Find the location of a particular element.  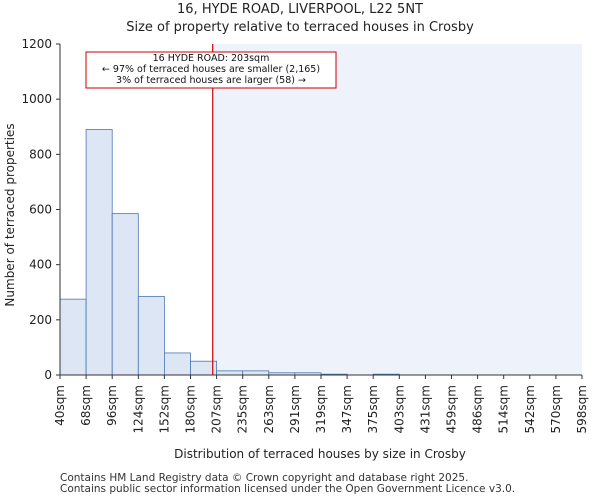

x-tick-label-207sqm: 207sqm is located at coordinates (217, 409).